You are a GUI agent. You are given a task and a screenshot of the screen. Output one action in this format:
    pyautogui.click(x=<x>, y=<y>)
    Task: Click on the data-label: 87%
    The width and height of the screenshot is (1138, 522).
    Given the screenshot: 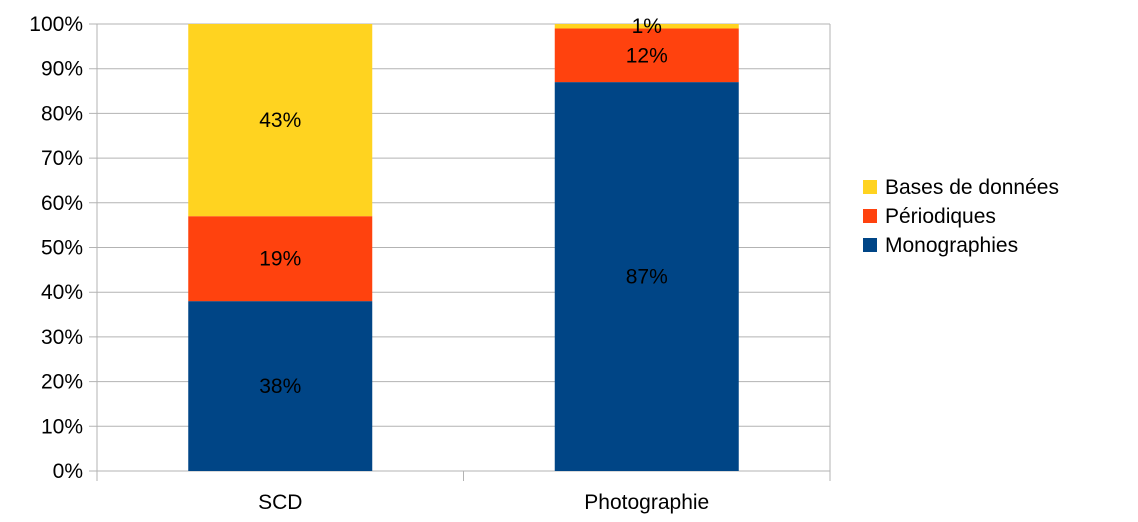 What is the action you would take?
    pyautogui.click(x=647, y=277)
    